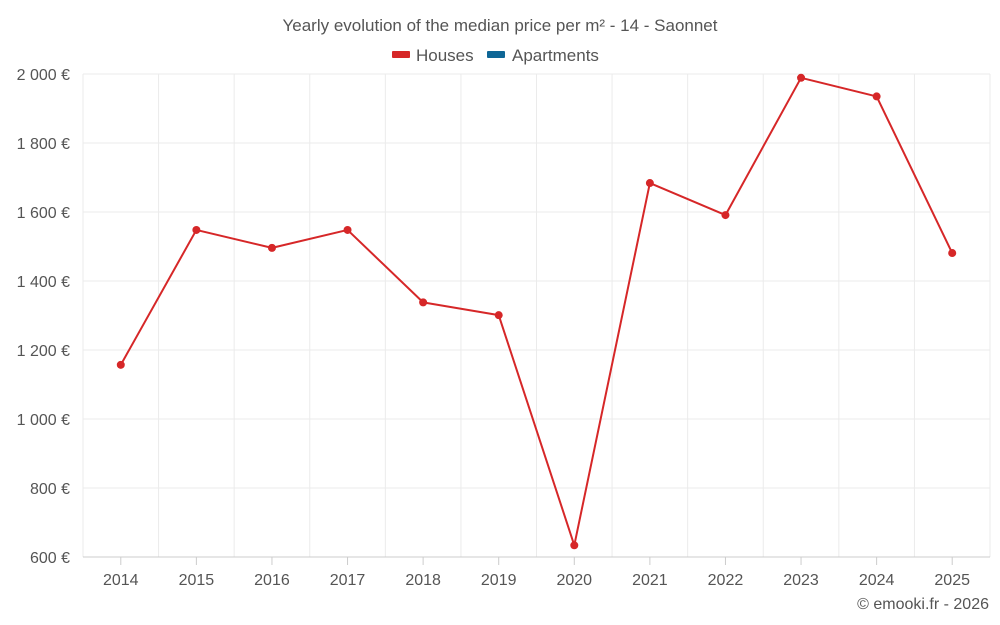 The width and height of the screenshot is (1000, 625). Describe the element at coordinates (801, 77) in the screenshot. I see `data-point-houses-2023` at that location.